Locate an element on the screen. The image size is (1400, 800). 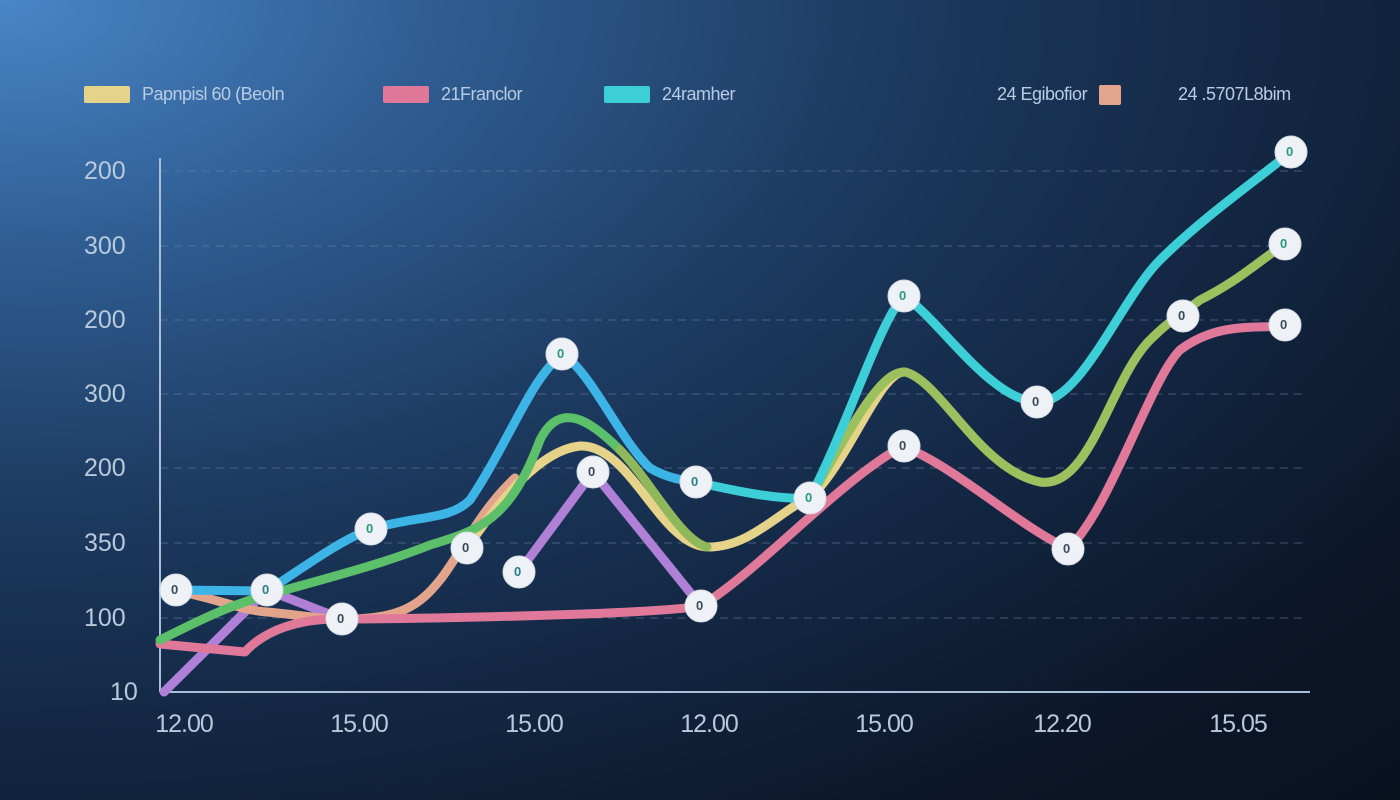
legend-item-2: 21Franclor is located at coordinates (453, 94).